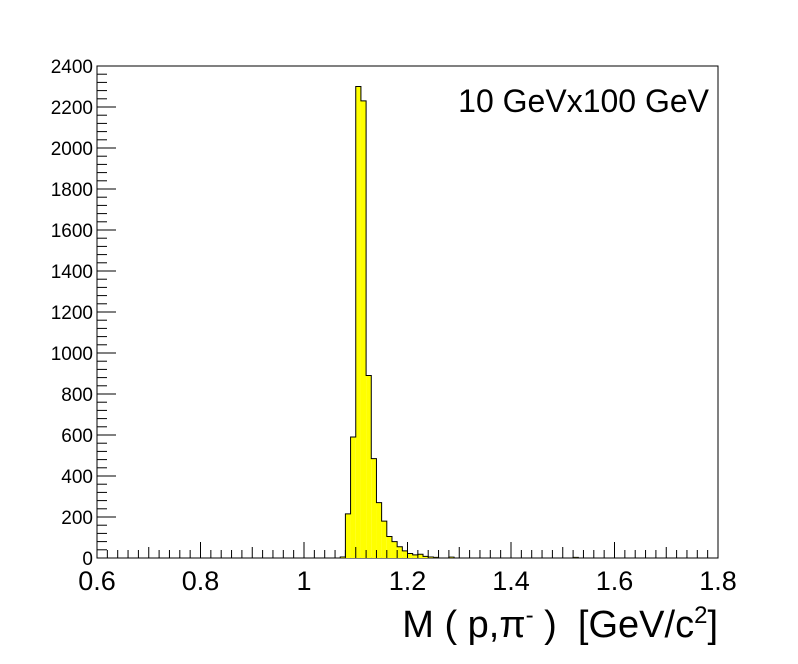 The width and height of the screenshot is (798, 664). Describe the element at coordinates (712, 625) in the screenshot. I see `x-axis-title-end: ]` at that location.